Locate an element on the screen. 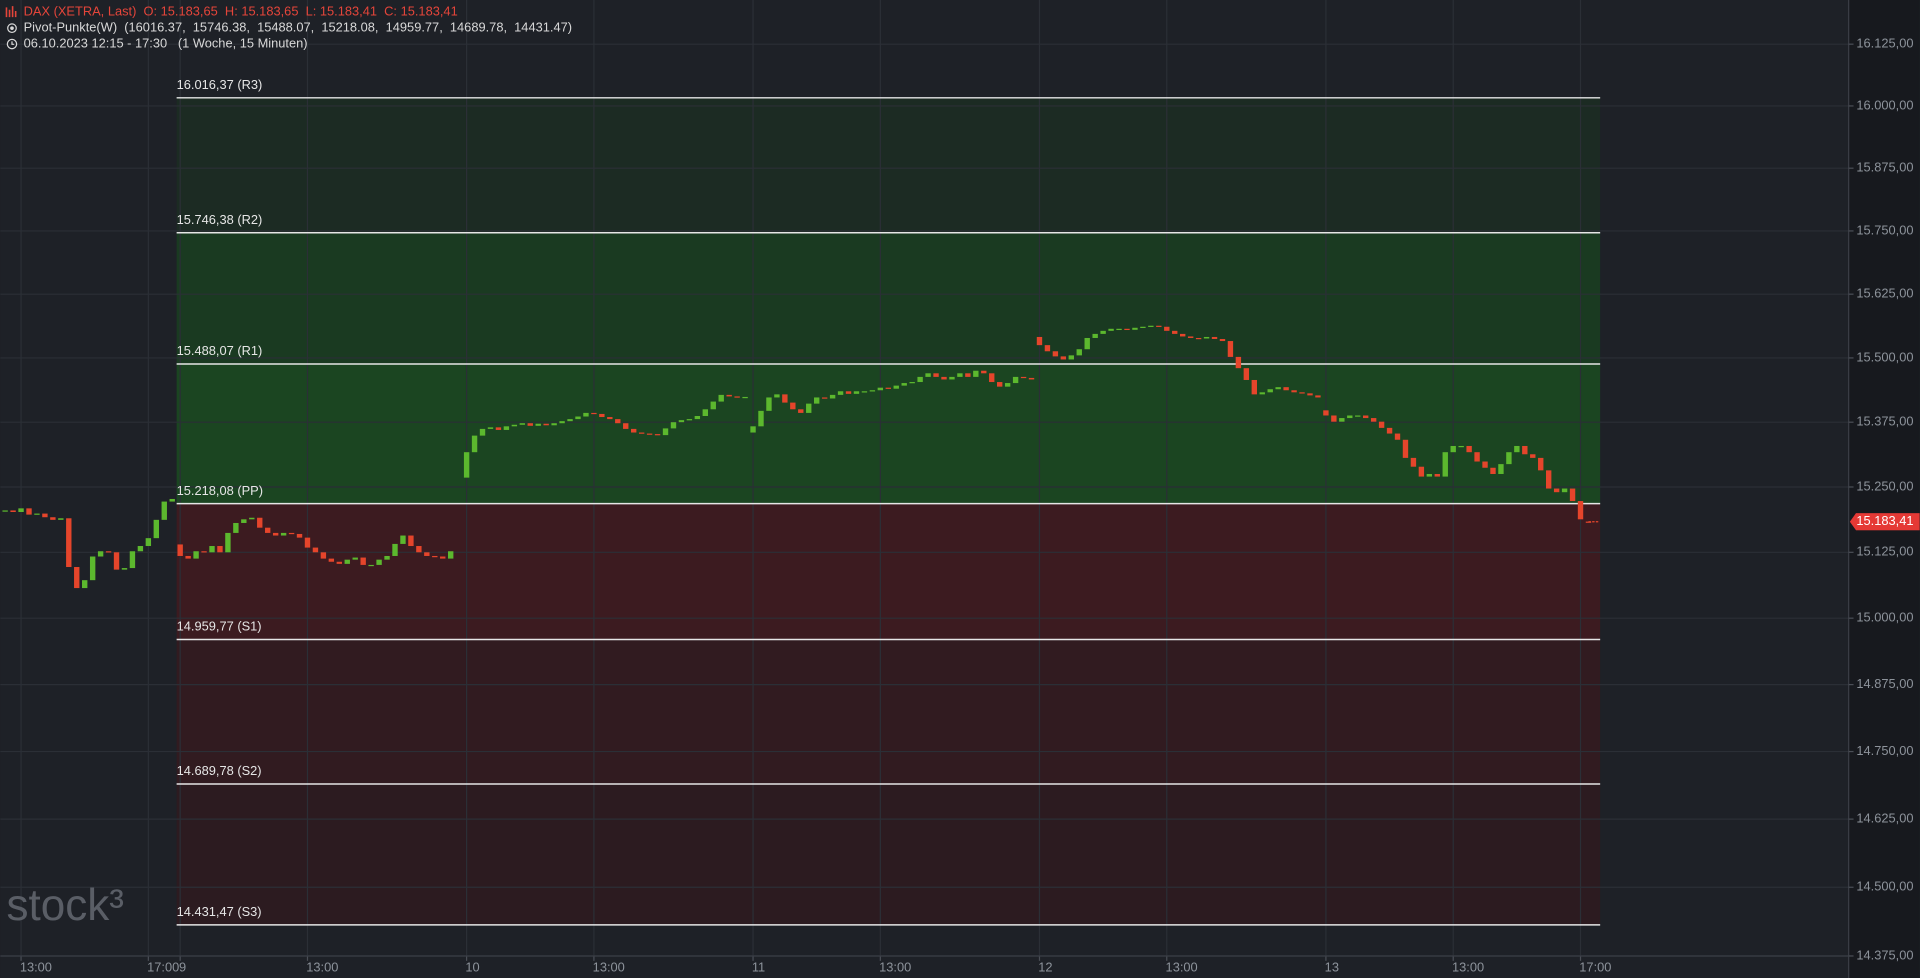  y-tick-label: 15.250,00 is located at coordinates (1884, 485).